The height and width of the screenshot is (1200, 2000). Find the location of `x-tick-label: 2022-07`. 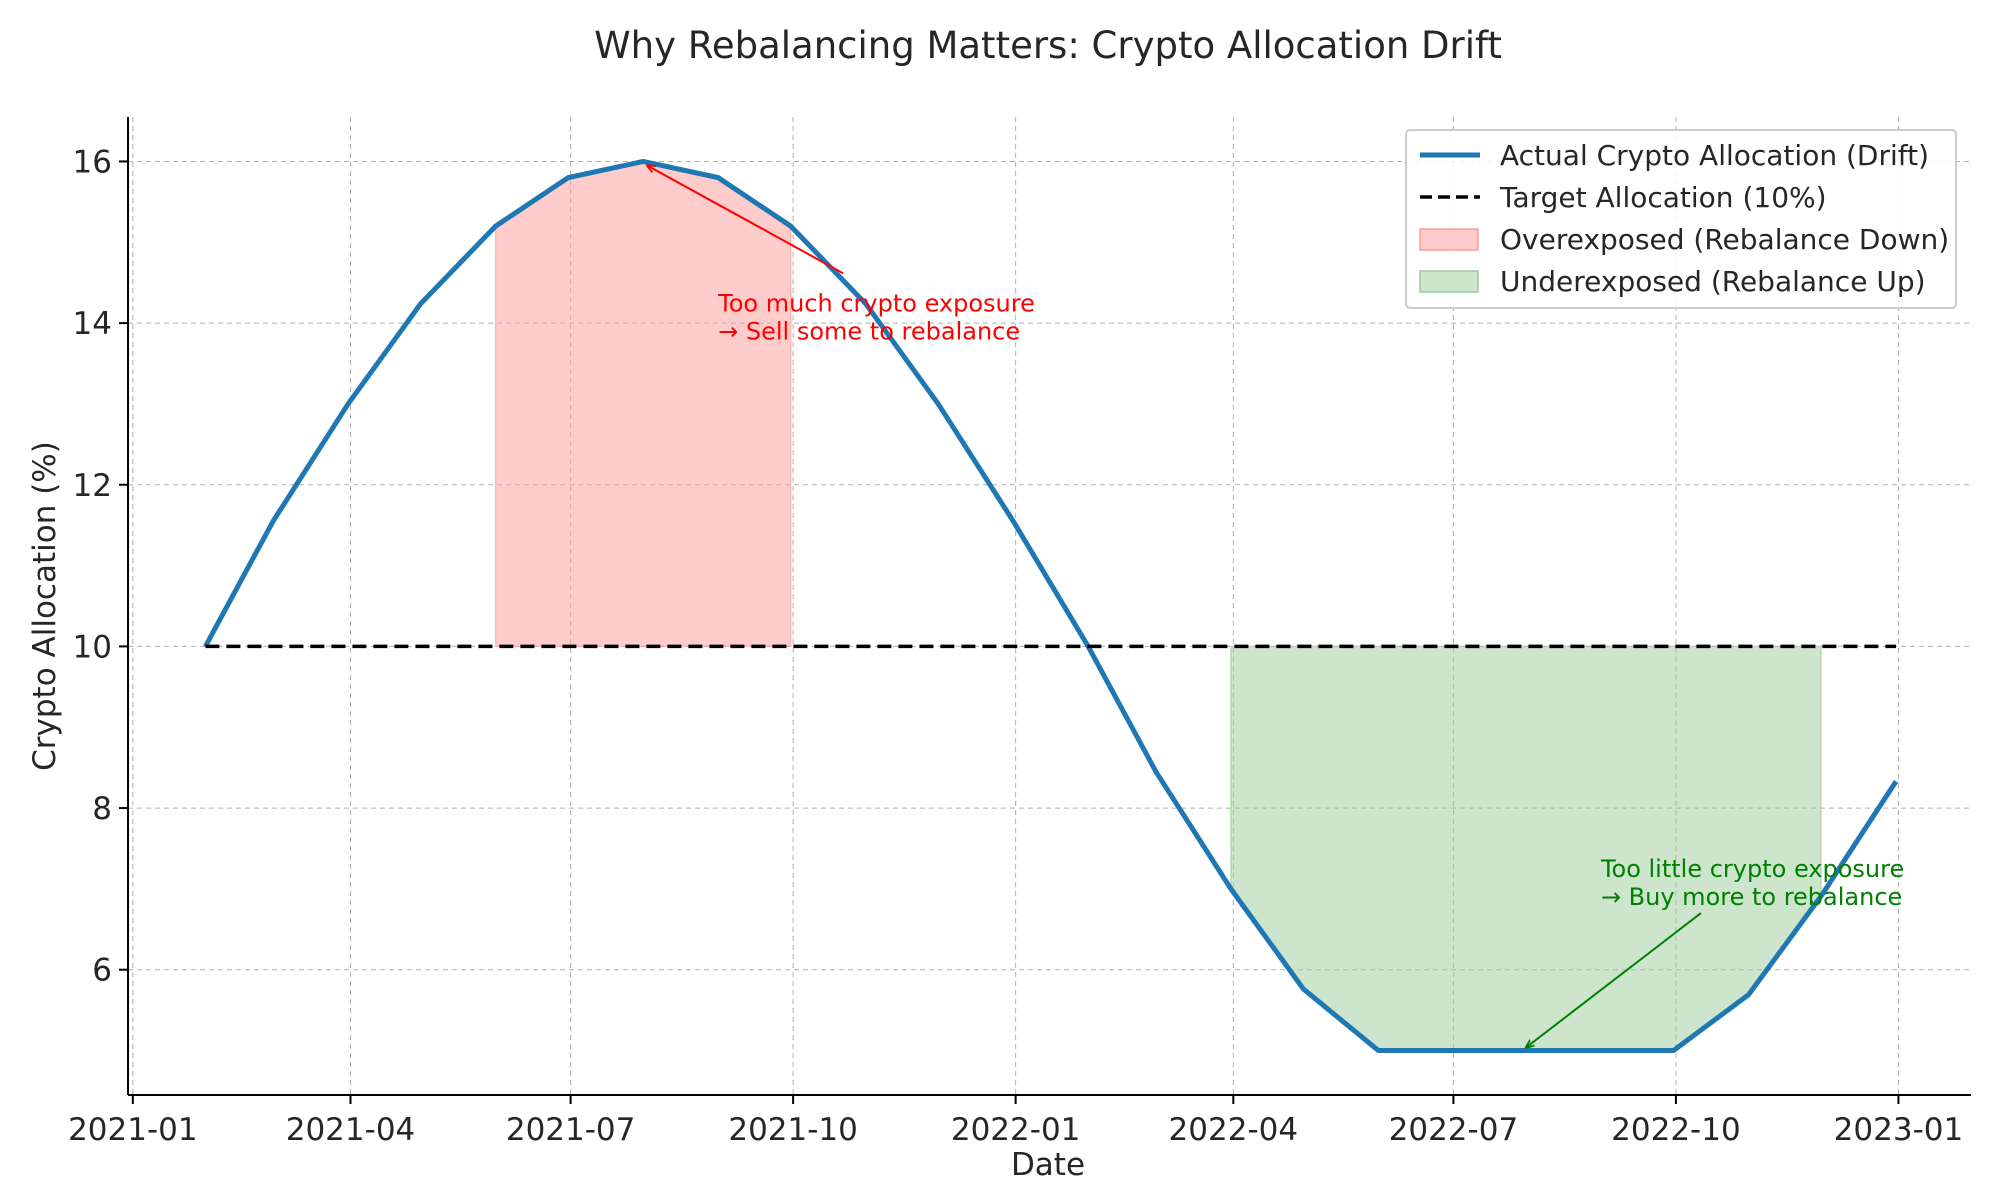

x-tick-label: 2022-07 is located at coordinates (1454, 1130).